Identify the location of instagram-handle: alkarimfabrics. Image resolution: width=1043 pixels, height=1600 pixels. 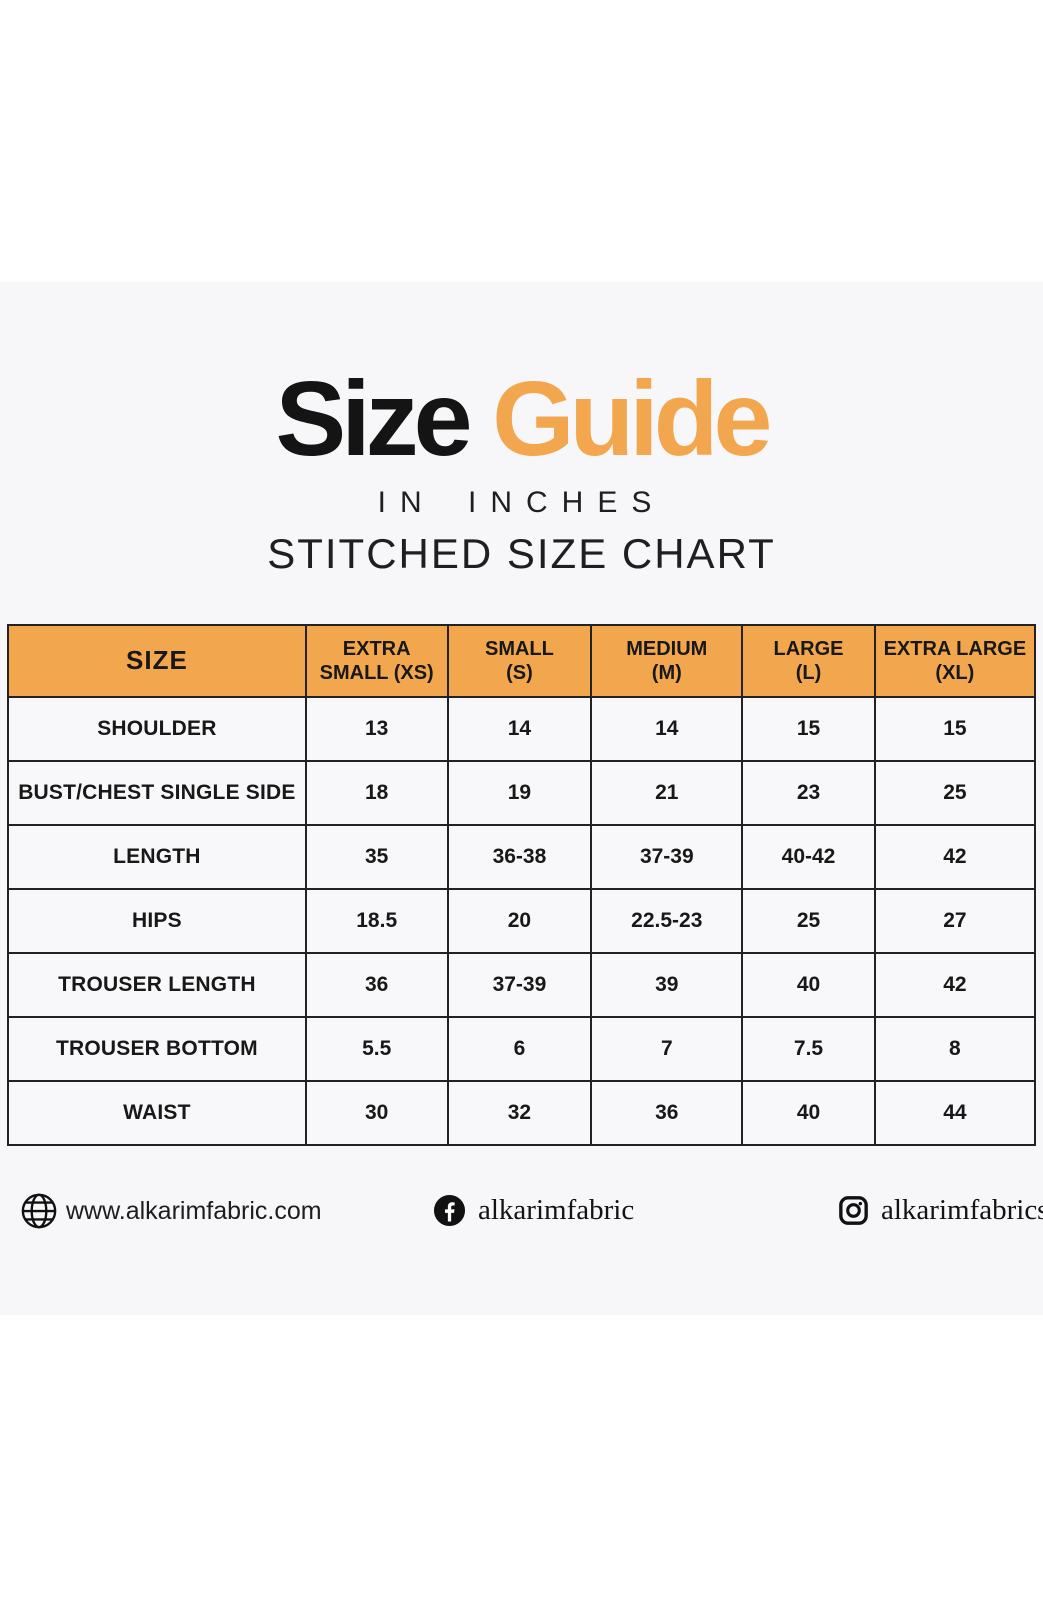
(962, 1210).